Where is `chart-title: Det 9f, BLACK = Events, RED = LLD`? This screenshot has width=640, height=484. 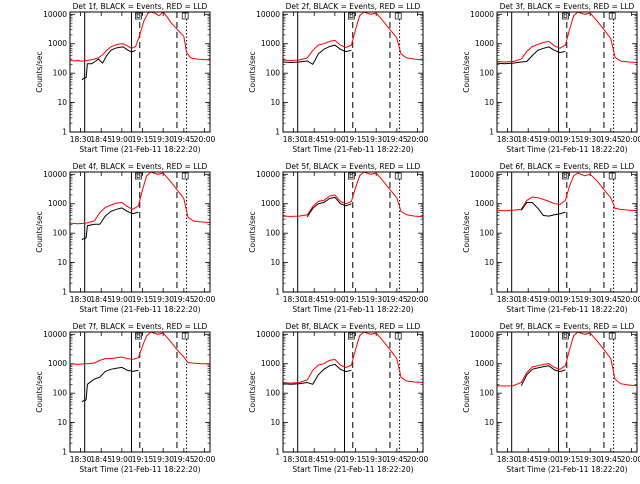
chart-title: Det 9f, BLACK = Events, RED = LLD is located at coordinates (567, 326).